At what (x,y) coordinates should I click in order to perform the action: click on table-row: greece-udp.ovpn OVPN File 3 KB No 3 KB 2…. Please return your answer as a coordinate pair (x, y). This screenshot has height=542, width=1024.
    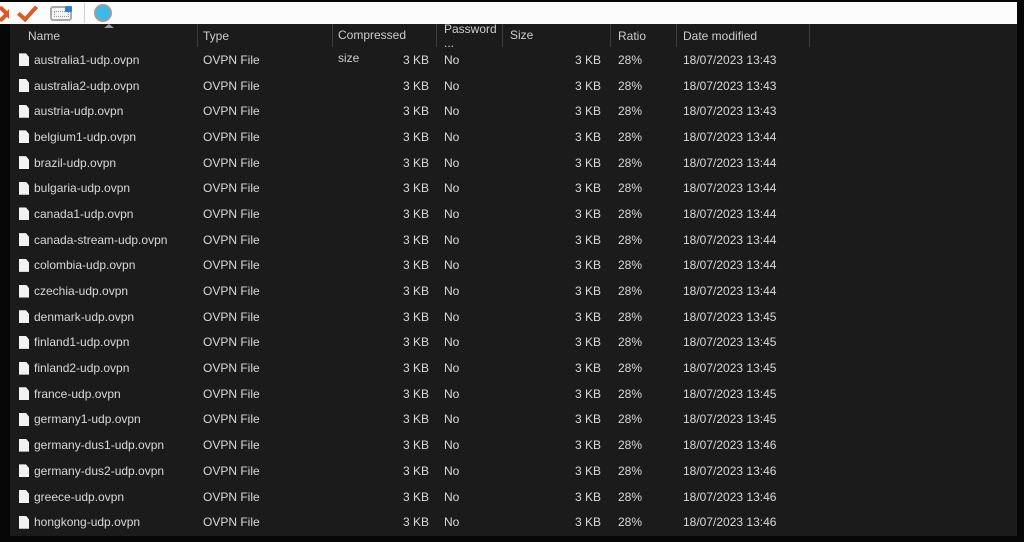
    Looking at the image, I should click on (513, 497).